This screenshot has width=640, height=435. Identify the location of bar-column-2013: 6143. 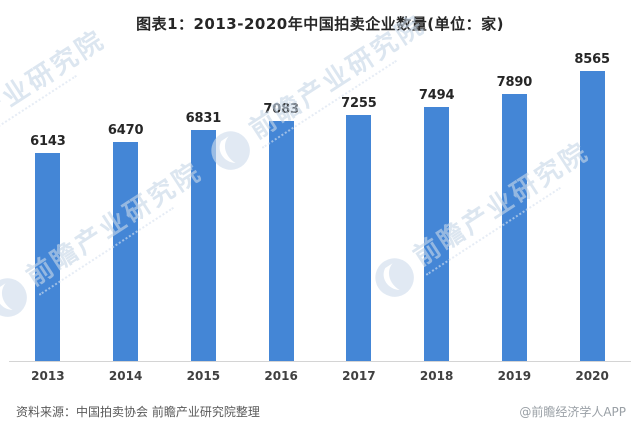
(48, 247).